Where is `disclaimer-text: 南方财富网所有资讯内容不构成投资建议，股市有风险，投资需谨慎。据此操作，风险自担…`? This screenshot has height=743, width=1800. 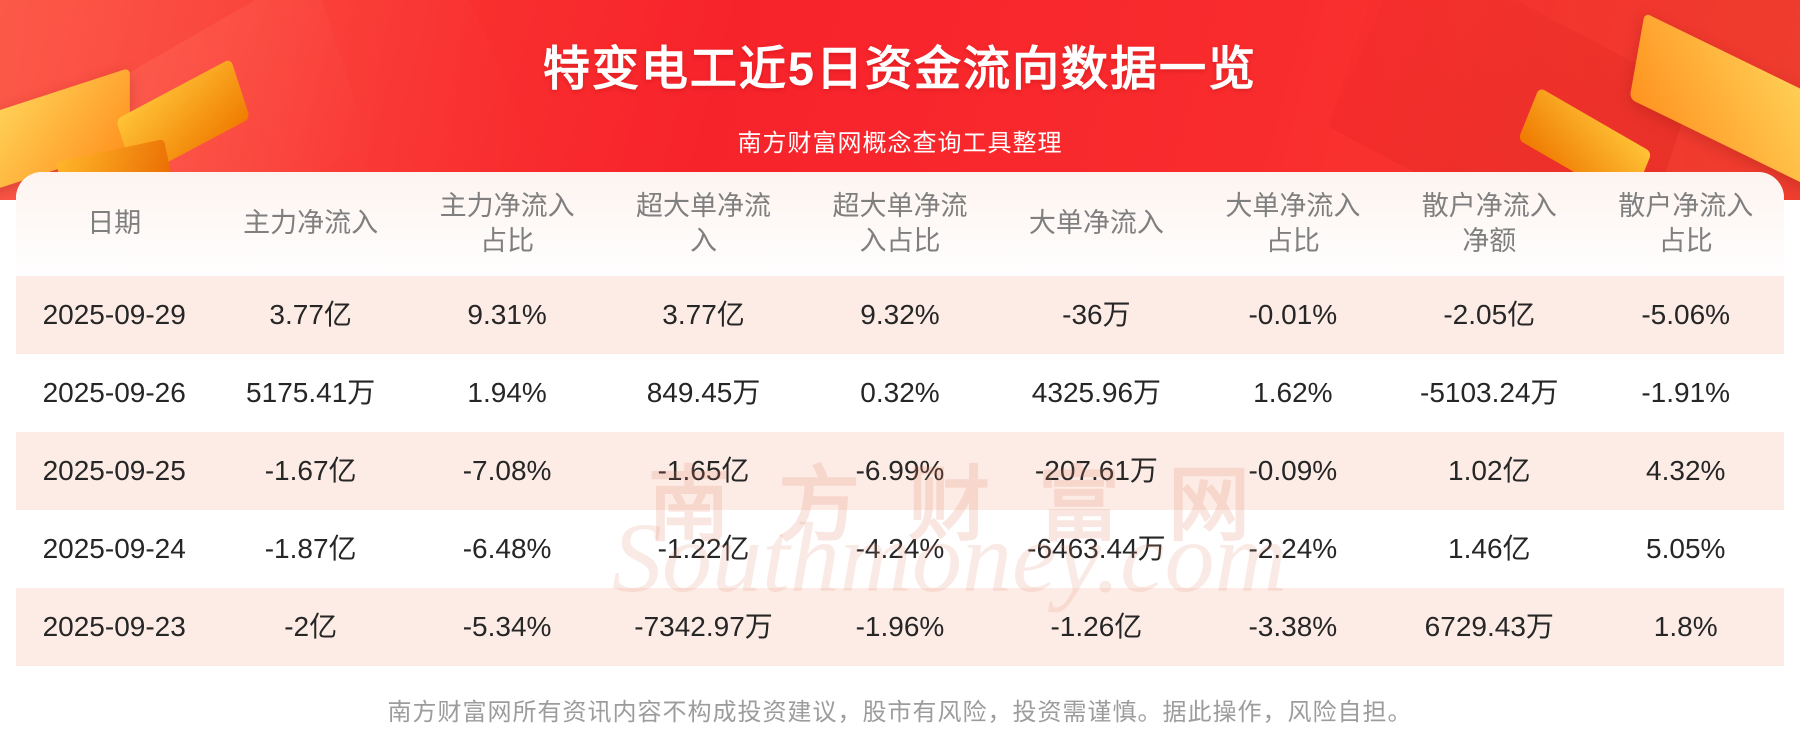 disclaimer-text: 南方财富网所有资讯内容不构成投资建议，股市有风险，投资需谨慎。据此操作，风险自担… is located at coordinates (900, 712).